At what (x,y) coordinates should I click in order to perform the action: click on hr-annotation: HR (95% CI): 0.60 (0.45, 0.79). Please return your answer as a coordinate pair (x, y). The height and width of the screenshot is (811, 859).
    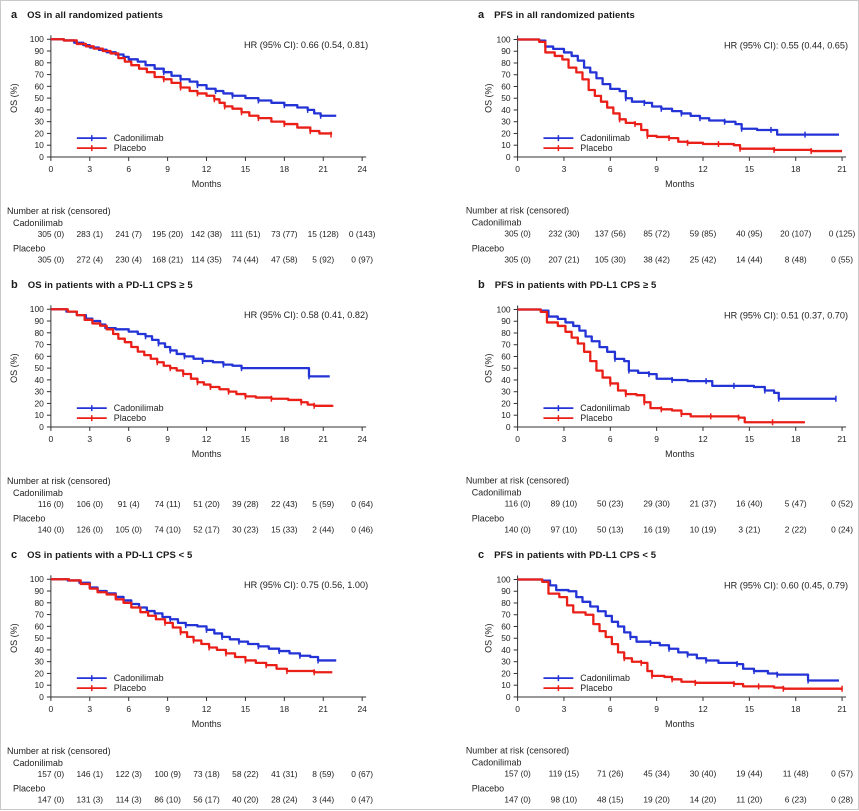
    Looking at the image, I should click on (786, 585).